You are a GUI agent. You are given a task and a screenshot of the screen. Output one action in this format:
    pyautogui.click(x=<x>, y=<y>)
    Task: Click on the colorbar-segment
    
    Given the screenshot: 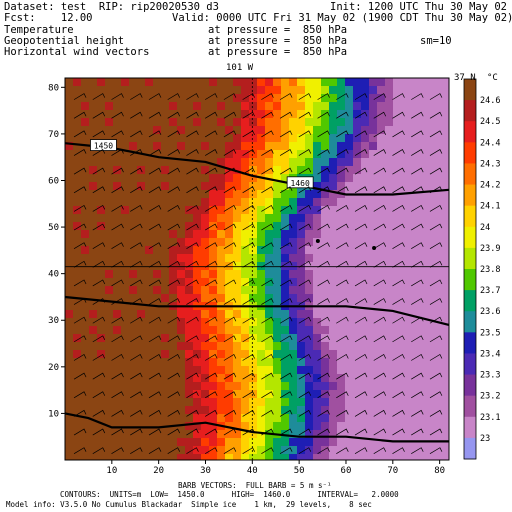 What is the action you would take?
    pyautogui.click(x=470, y=343)
    